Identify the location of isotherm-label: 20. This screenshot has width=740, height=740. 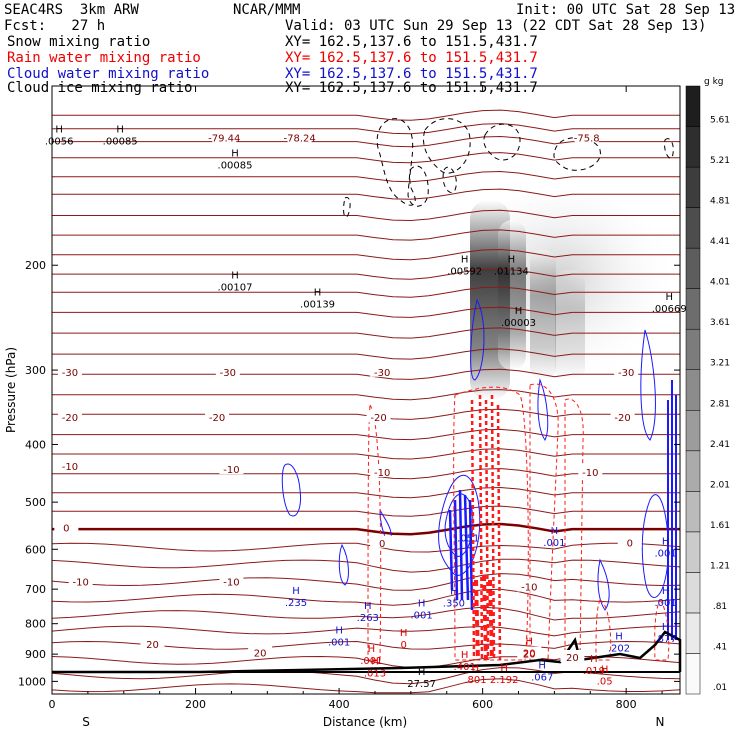
(260, 654).